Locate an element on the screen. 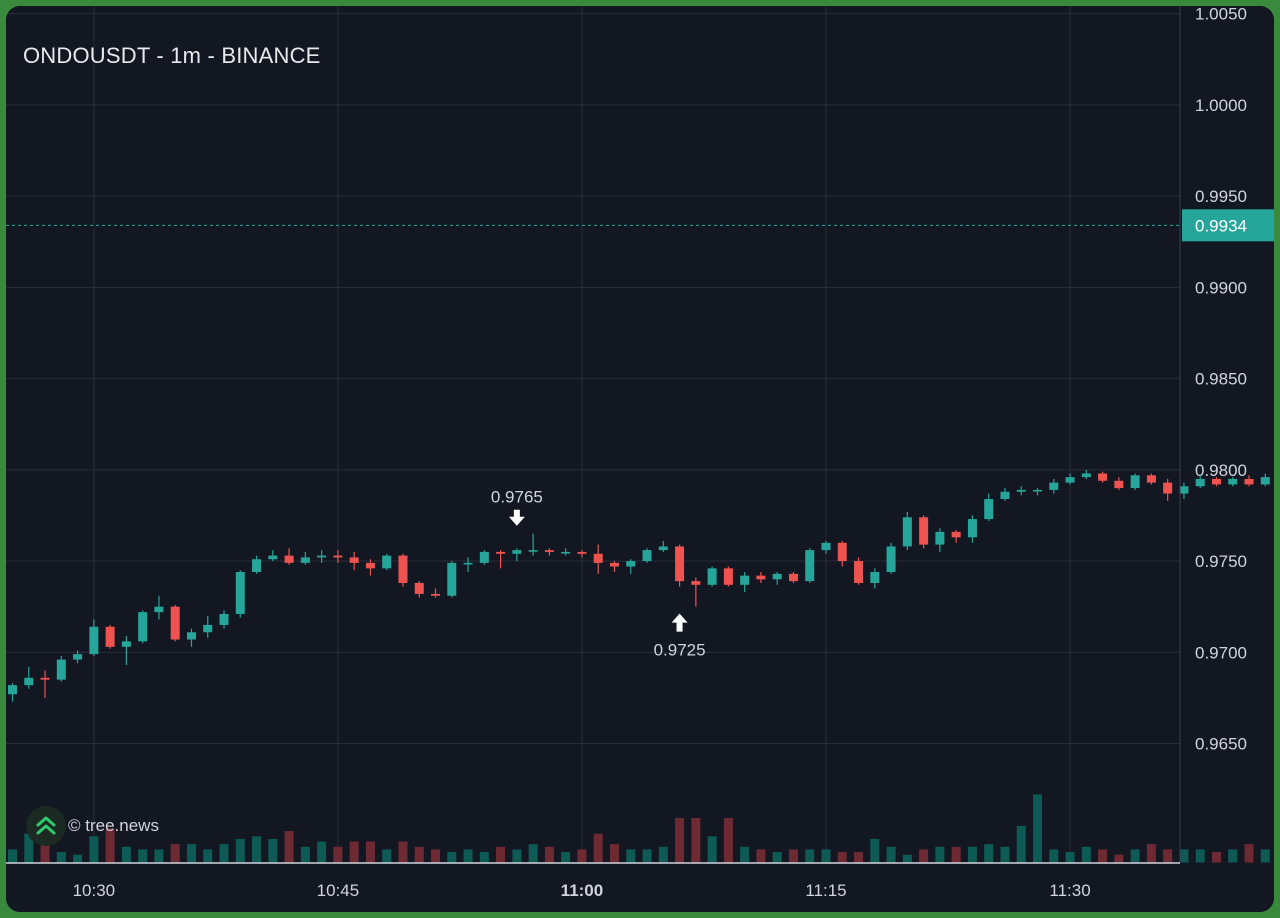 This screenshot has height=918, width=1280. price-axis-label: 0.9750 is located at coordinates (1221, 561).